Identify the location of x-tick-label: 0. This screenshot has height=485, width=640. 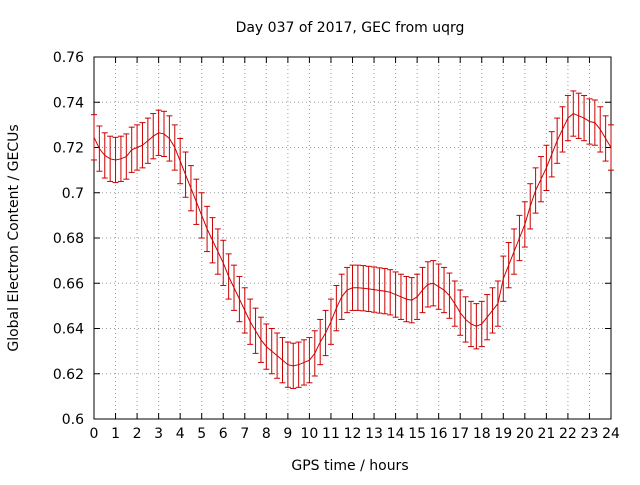
(94, 434).